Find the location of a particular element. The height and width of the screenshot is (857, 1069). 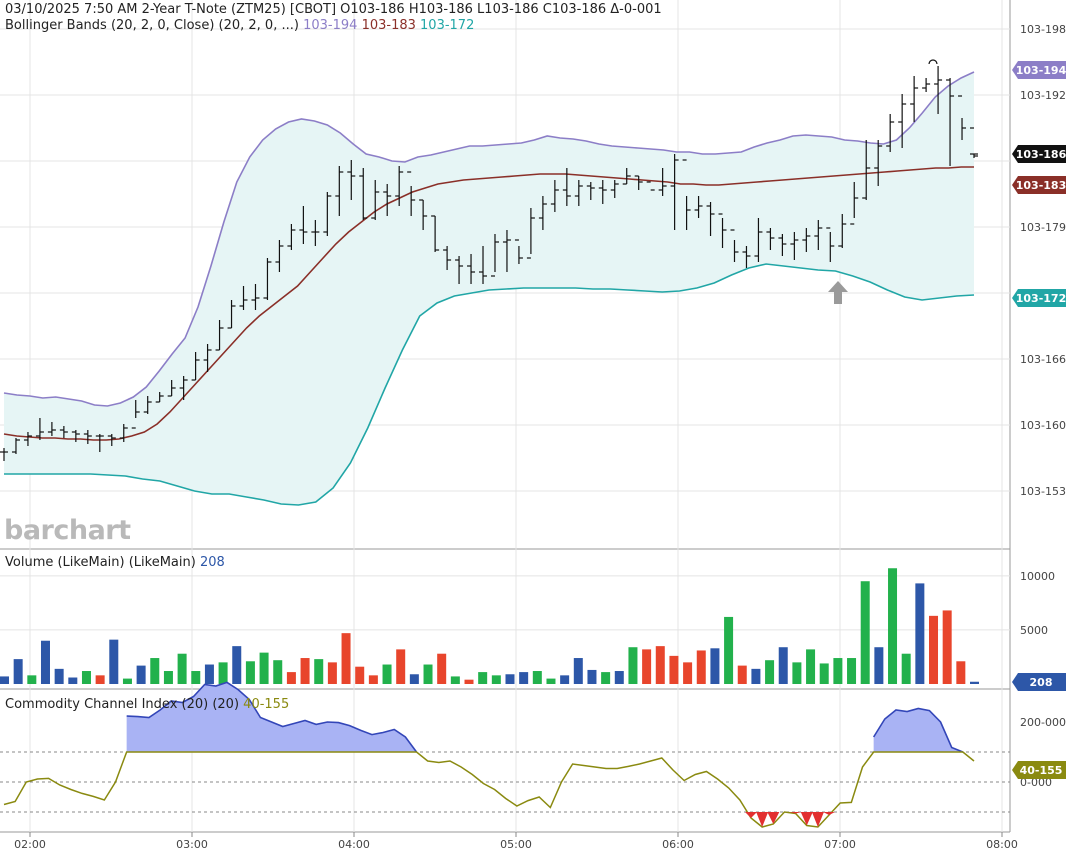

volume-value: 208 is located at coordinates (212, 562).